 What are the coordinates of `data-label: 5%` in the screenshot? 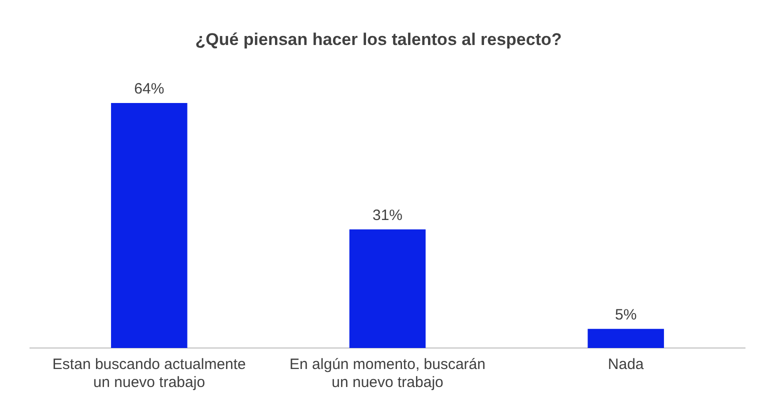 It's located at (625, 315).